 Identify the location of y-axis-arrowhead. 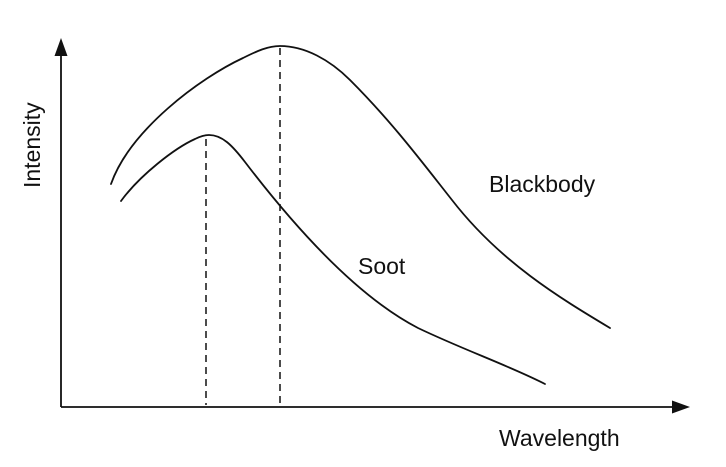
(61, 47).